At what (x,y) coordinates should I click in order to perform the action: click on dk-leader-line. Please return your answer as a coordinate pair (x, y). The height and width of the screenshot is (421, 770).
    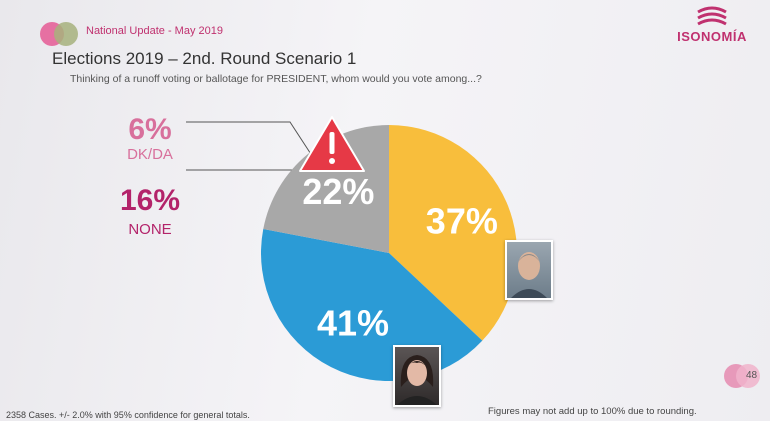
    Looking at the image, I should click on (253, 145).